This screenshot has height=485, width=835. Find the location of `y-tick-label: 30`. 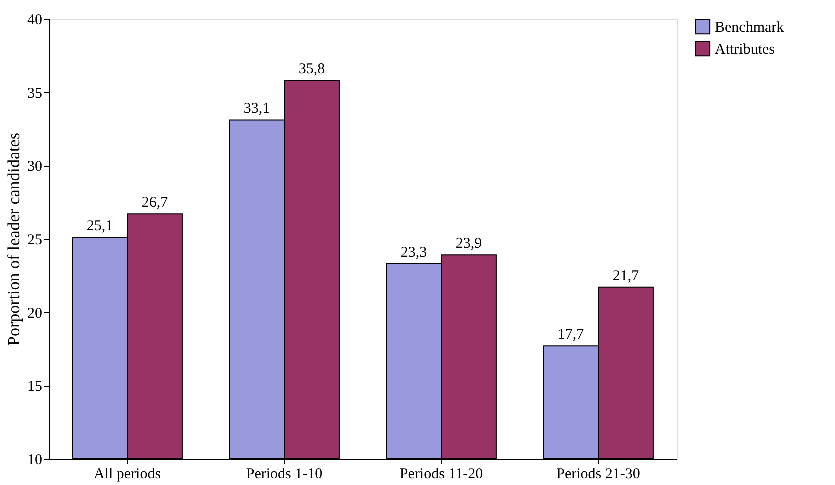

y-tick-label: 30 is located at coordinates (35, 167).